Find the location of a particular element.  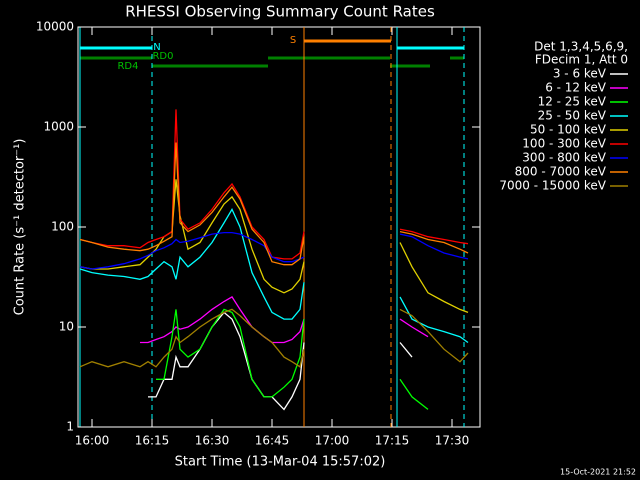

y-axis-label: Count Rate (s⁻¹ detector⁻¹) is located at coordinates (20, 227).